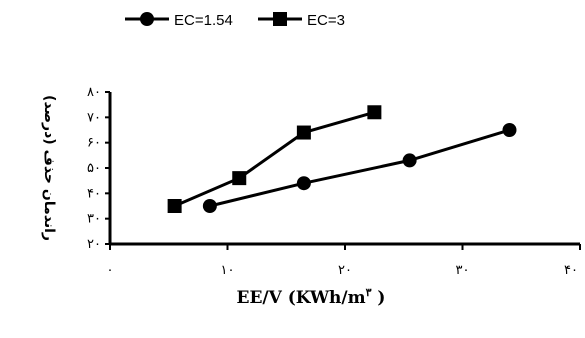 This screenshot has width=585, height=338. What do you see at coordinates (326, 20) in the screenshot?
I see `legend-label: EC=3` at bounding box center [326, 20].